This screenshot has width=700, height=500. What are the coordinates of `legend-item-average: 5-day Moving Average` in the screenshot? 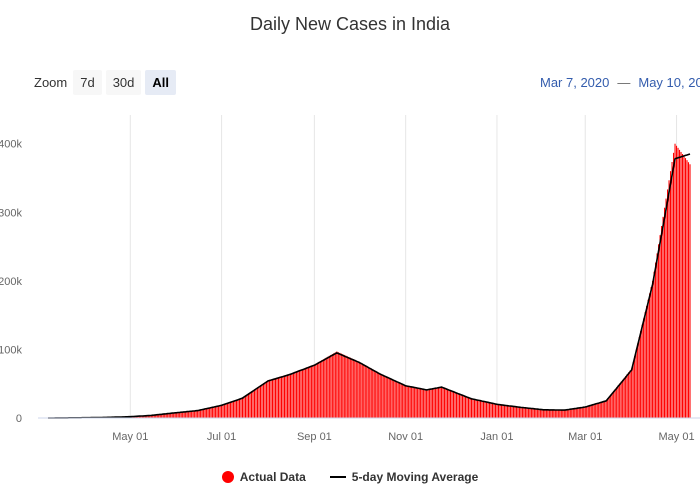 It's located at (403, 477).